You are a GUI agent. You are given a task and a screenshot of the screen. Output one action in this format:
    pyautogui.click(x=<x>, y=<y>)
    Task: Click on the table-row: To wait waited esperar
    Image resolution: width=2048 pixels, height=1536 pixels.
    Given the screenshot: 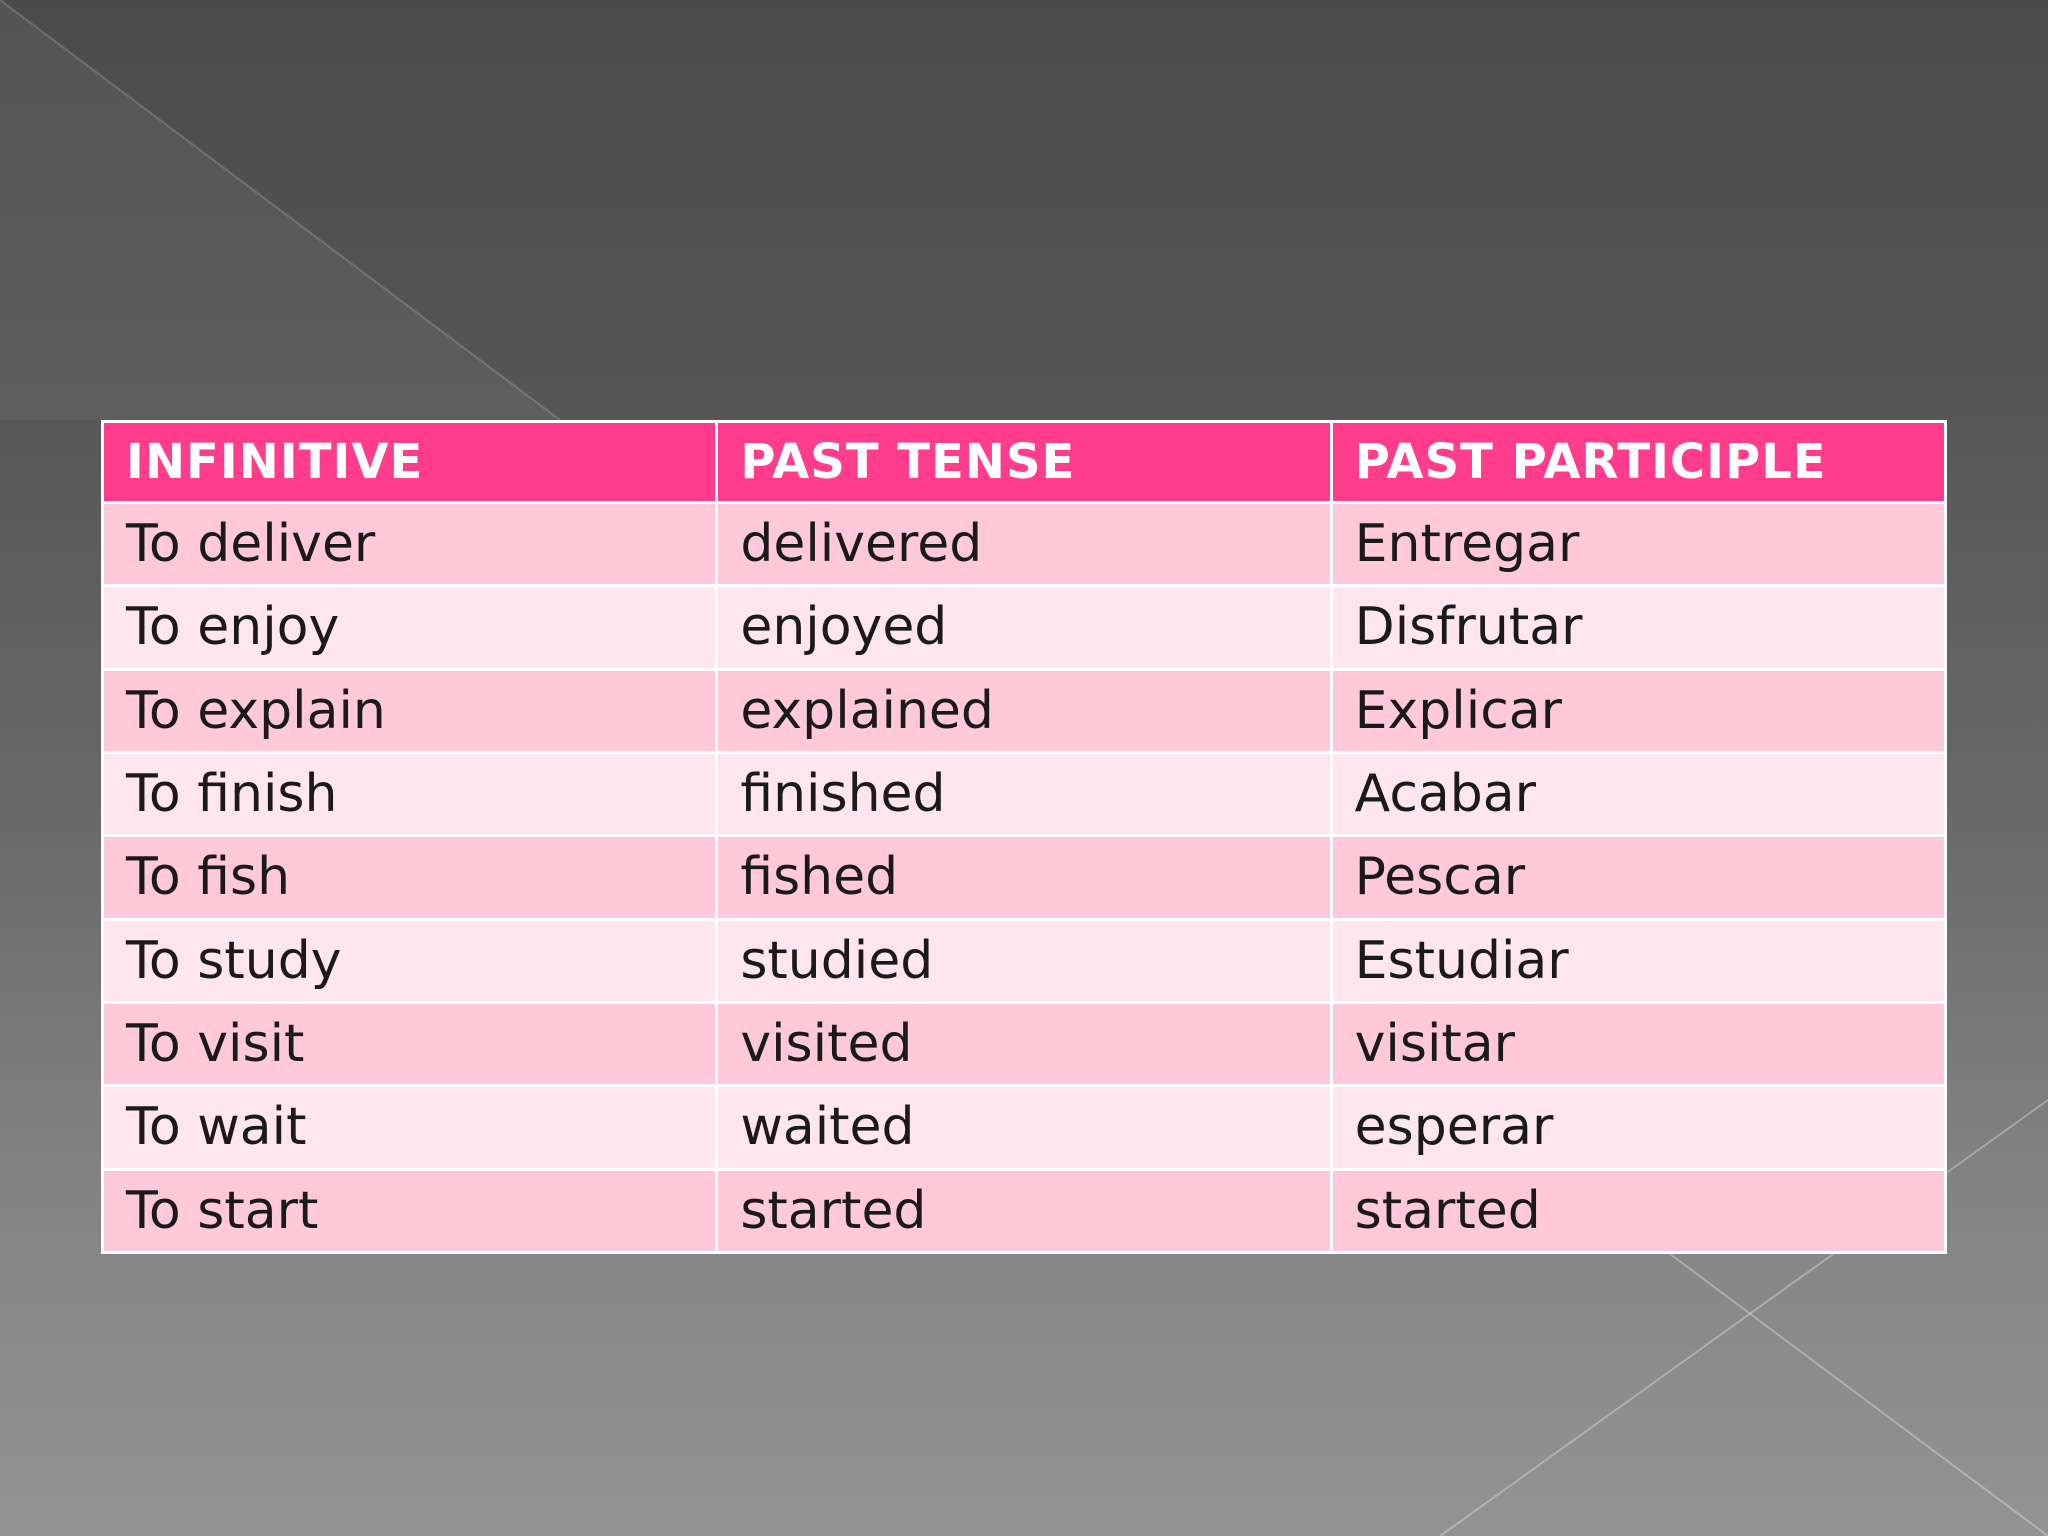 What is the action you would take?
    pyautogui.click(x=1024, y=1127)
    